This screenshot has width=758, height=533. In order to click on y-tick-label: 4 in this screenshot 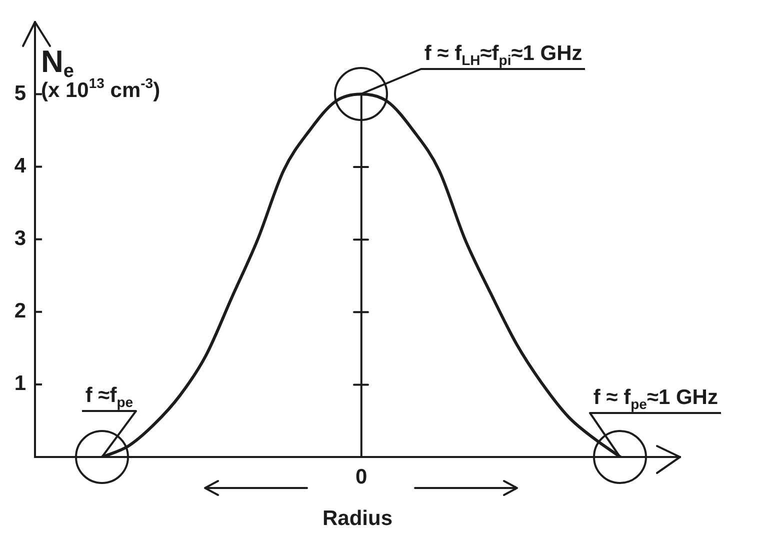, I will do `click(20, 166)`.